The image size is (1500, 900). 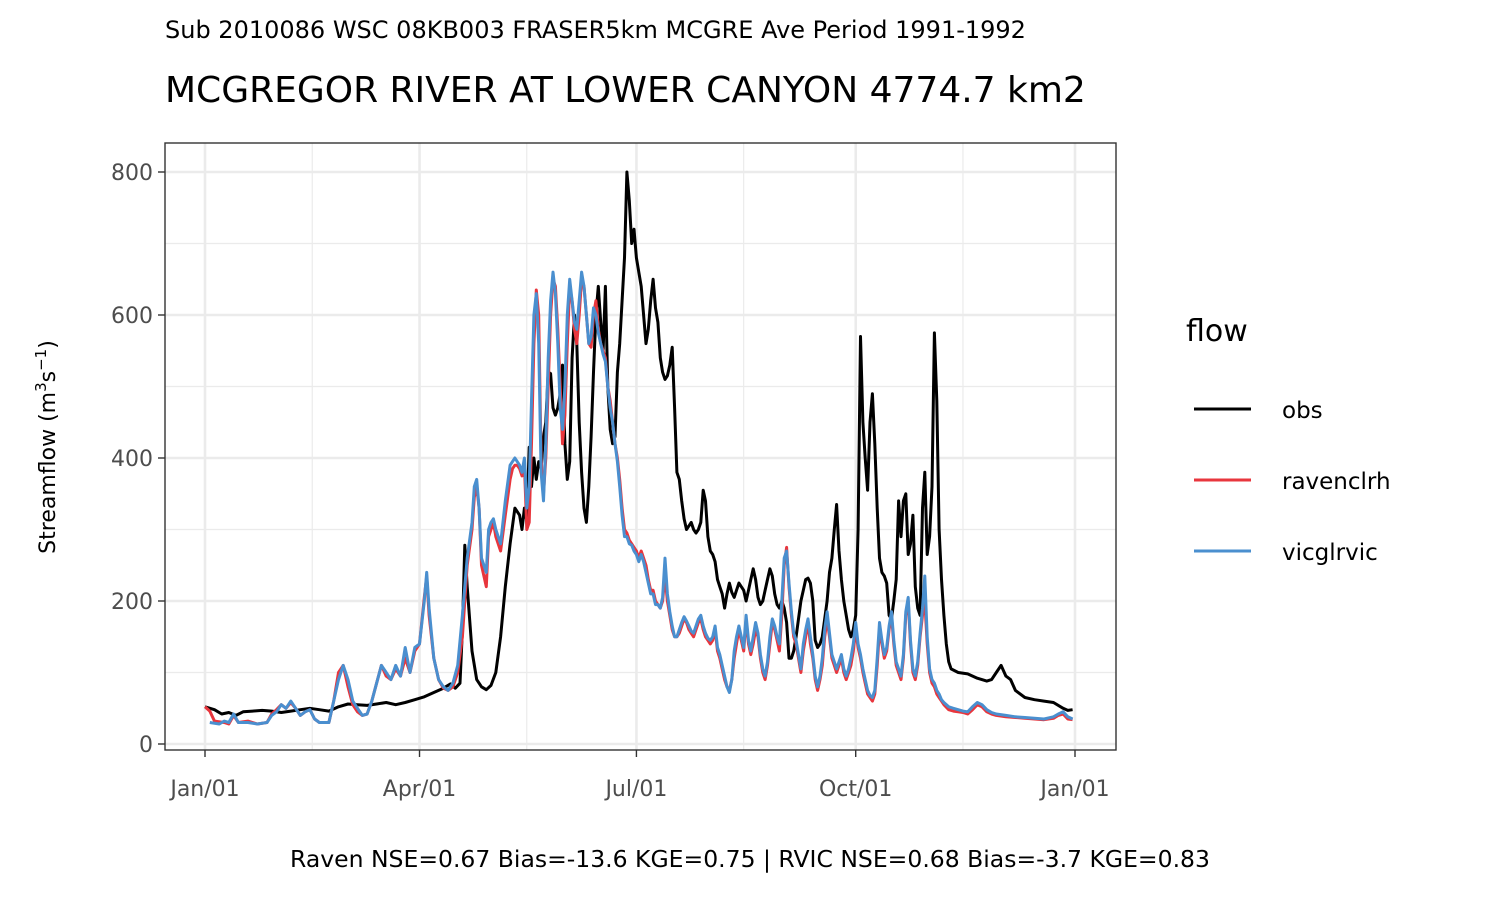 I want to click on y-tick-label: 600, so click(x=132, y=316).